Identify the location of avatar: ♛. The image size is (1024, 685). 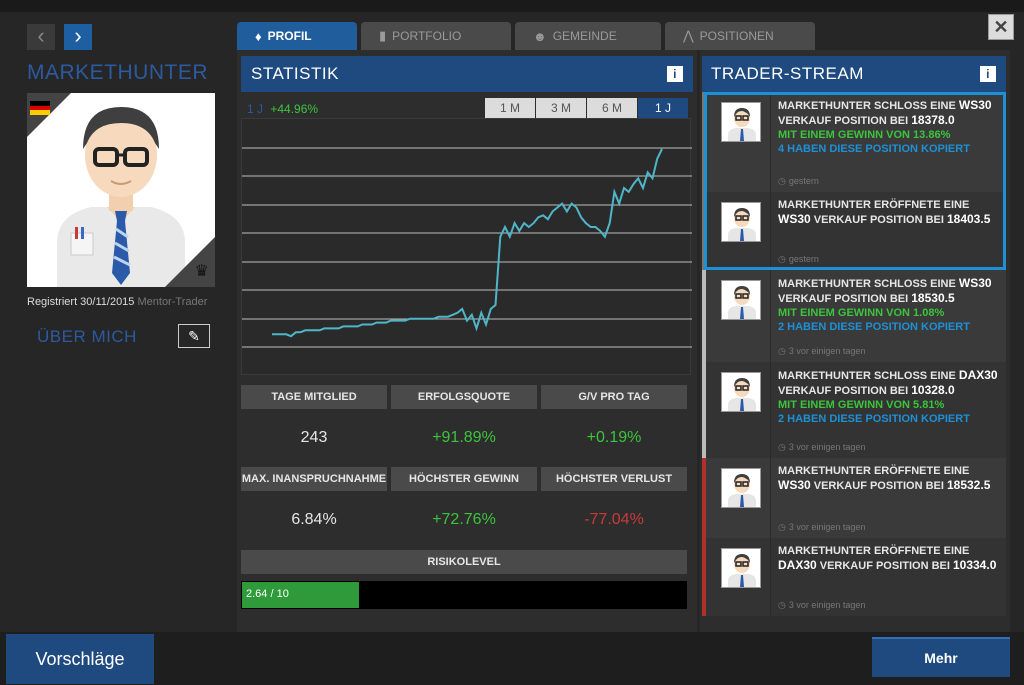
(121, 190).